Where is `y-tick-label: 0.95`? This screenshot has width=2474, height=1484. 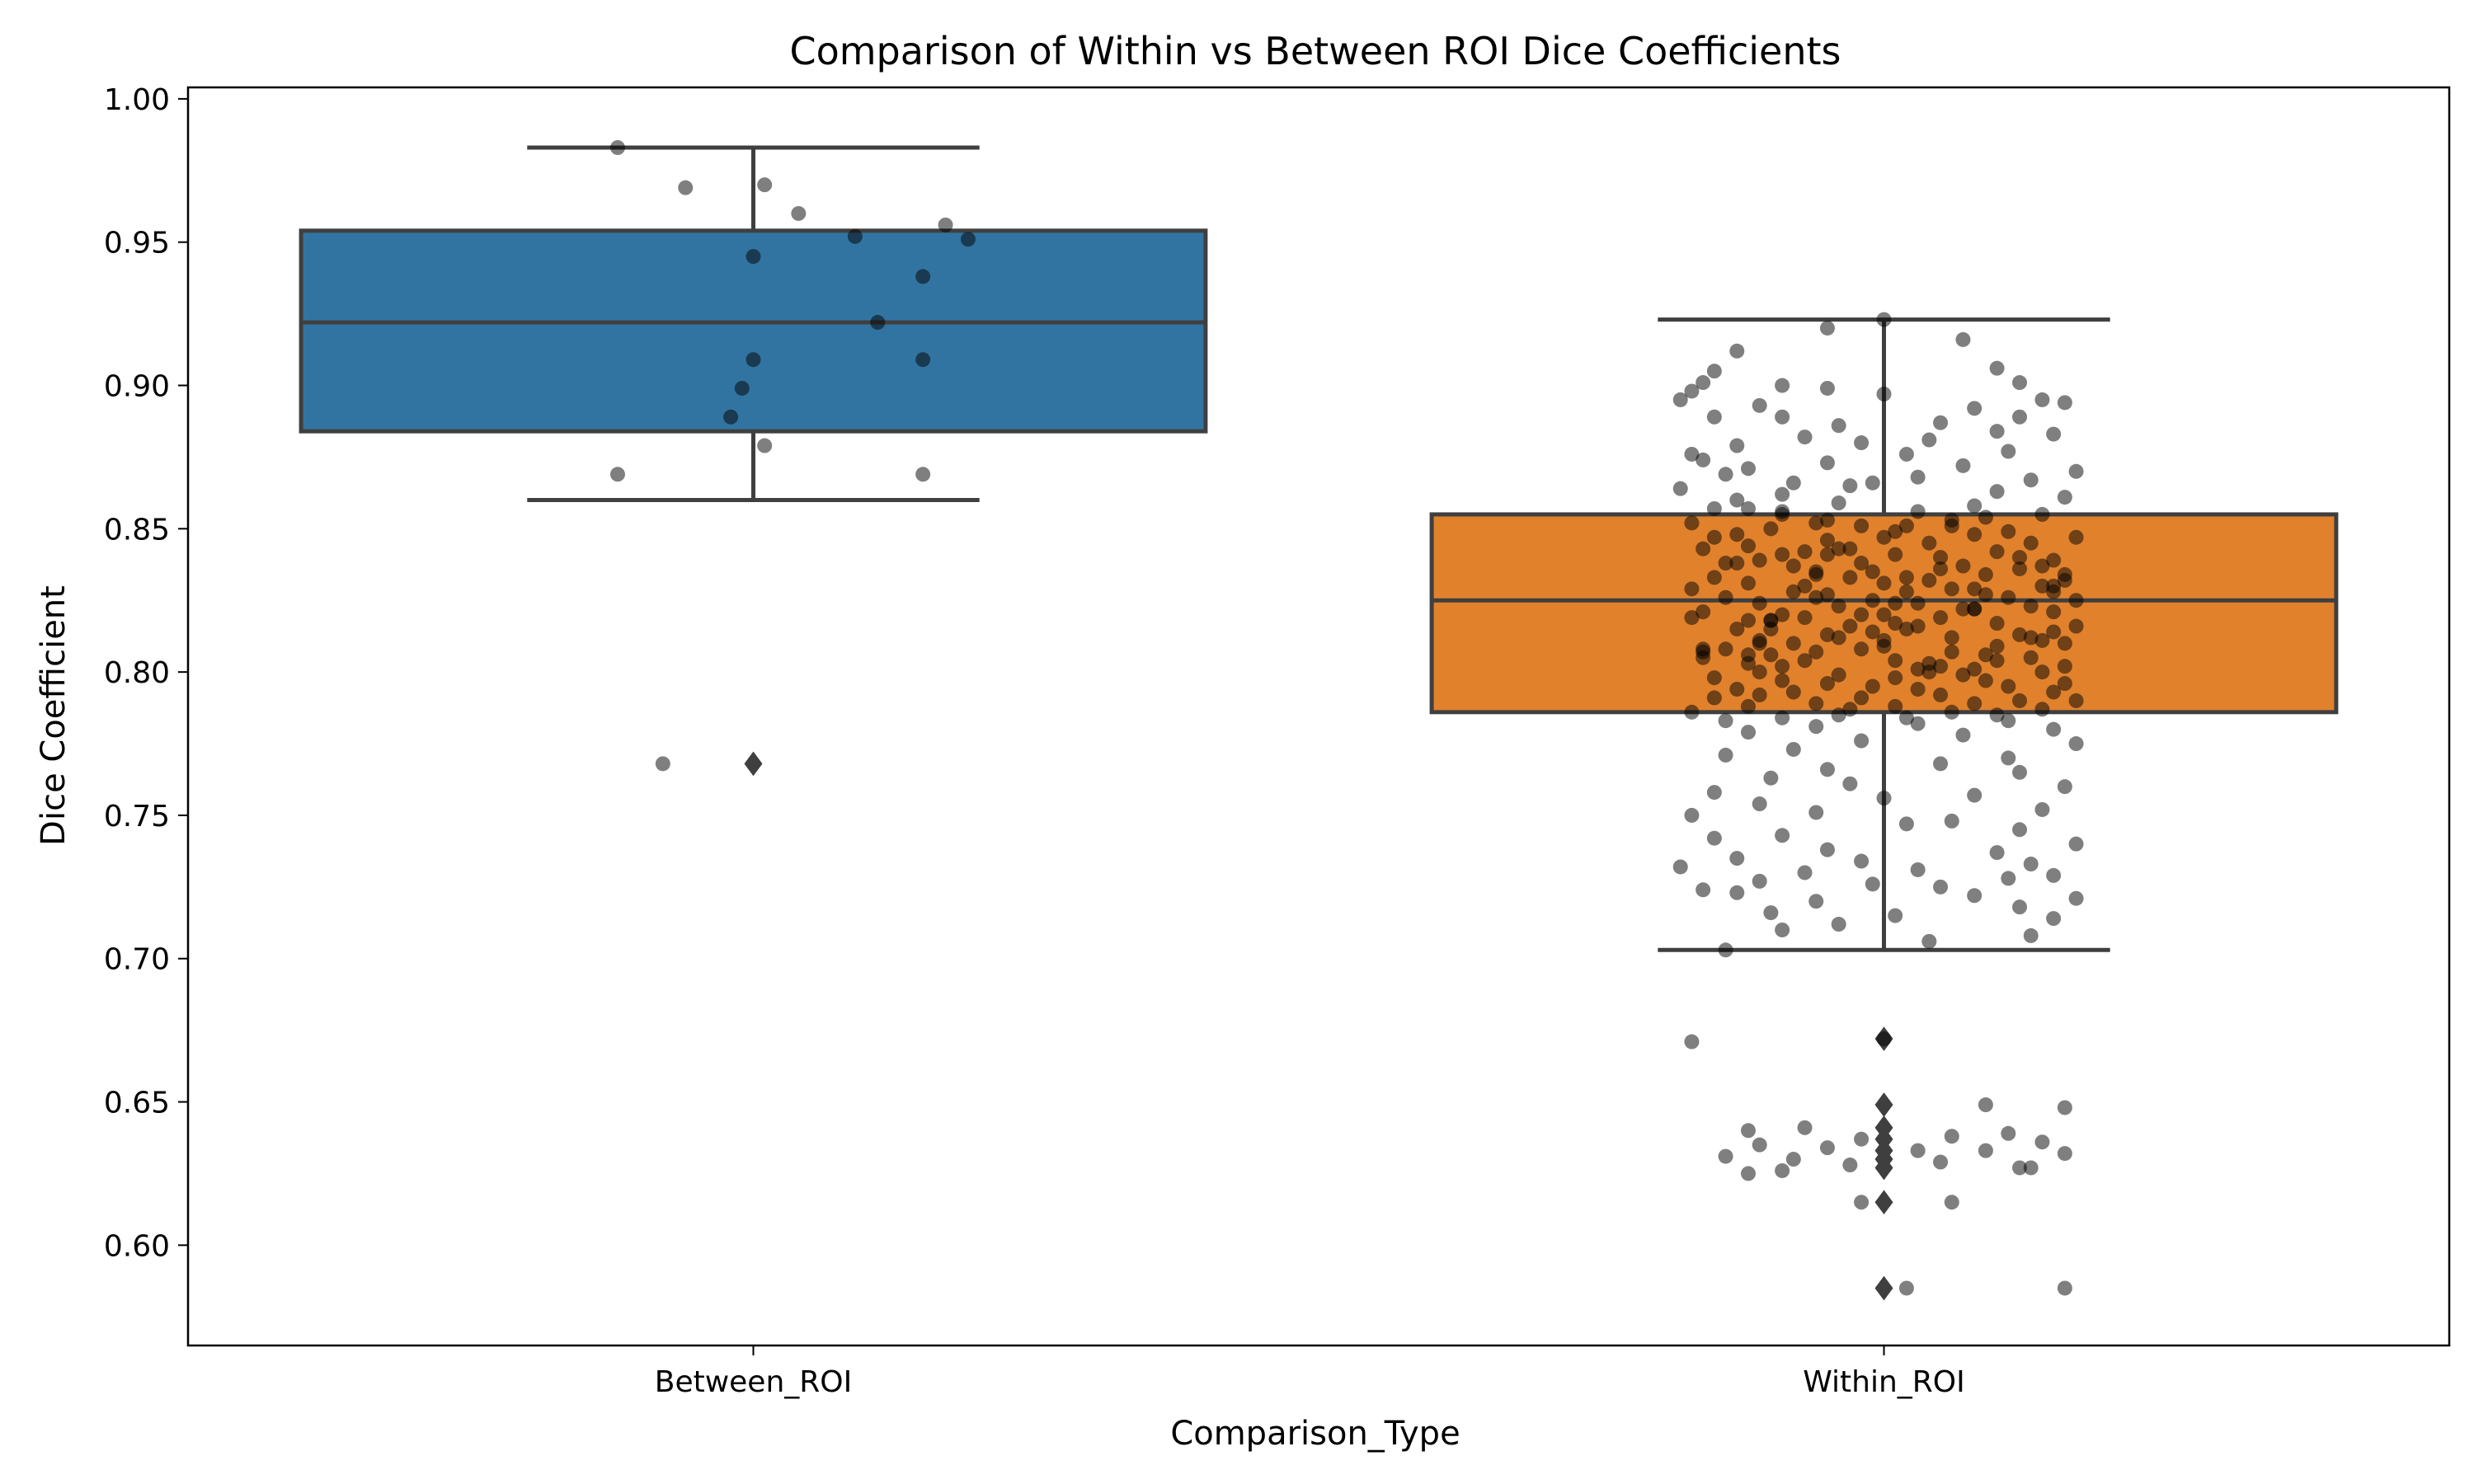
y-tick-label: 0.95 is located at coordinates (137, 244).